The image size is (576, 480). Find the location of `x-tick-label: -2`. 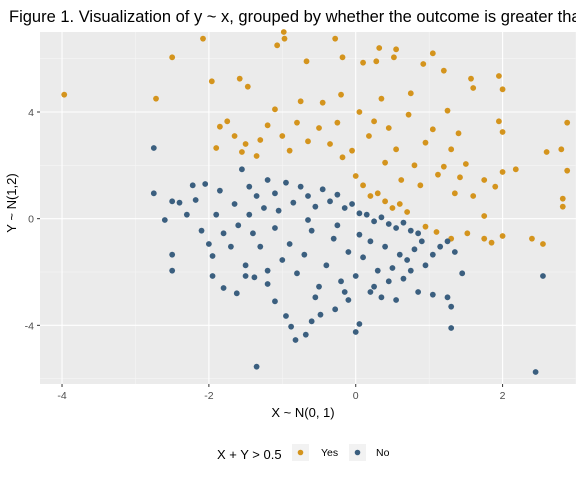

x-tick-label: -2 is located at coordinates (208, 396).